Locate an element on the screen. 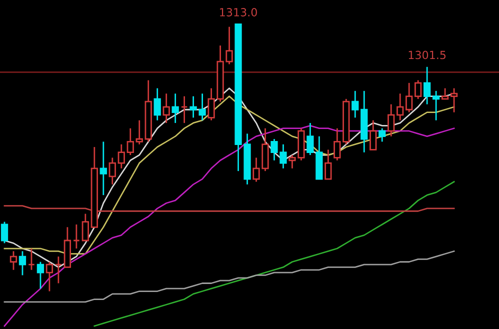 The height and width of the screenshot is (329, 499). annotation: 1301.5 is located at coordinates (427, 55).